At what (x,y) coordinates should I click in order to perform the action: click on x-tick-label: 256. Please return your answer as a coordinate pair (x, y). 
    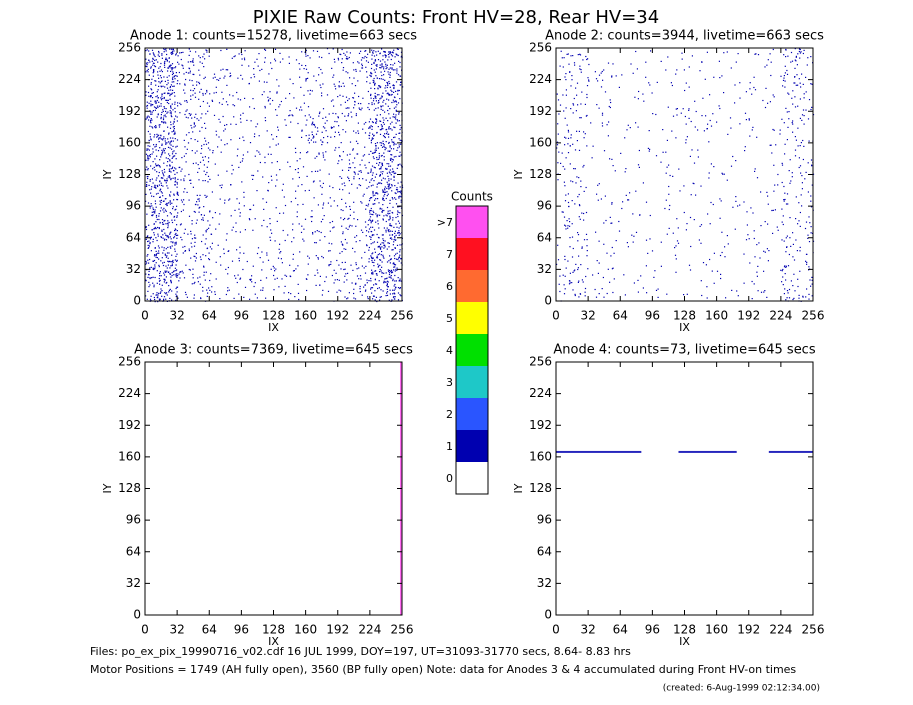
    Looking at the image, I should click on (813, 316).